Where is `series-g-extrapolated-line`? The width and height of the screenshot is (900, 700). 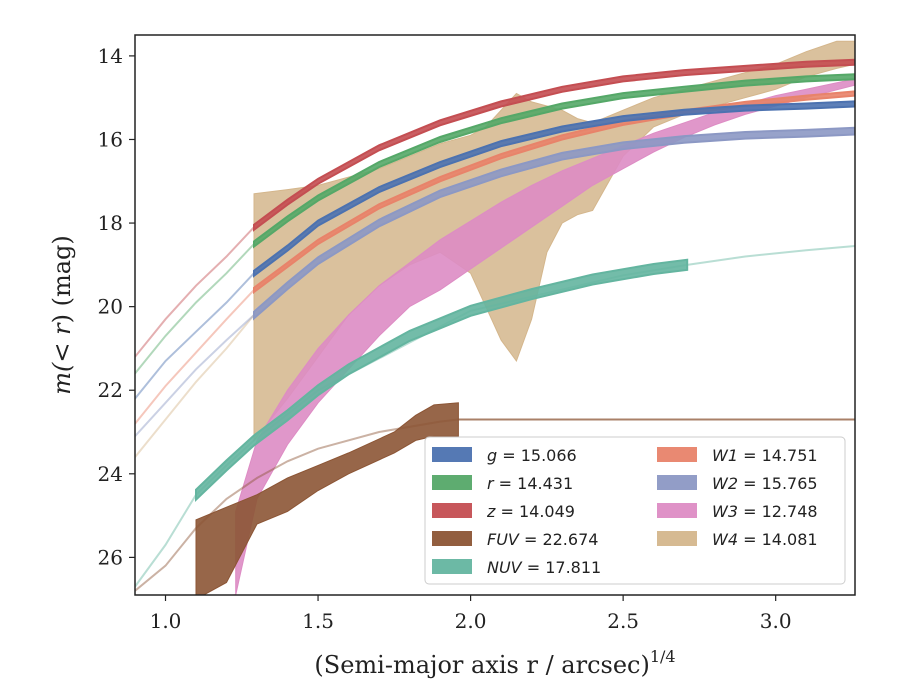
series-g-extrapolated-line is located at coordinates (195, 336).